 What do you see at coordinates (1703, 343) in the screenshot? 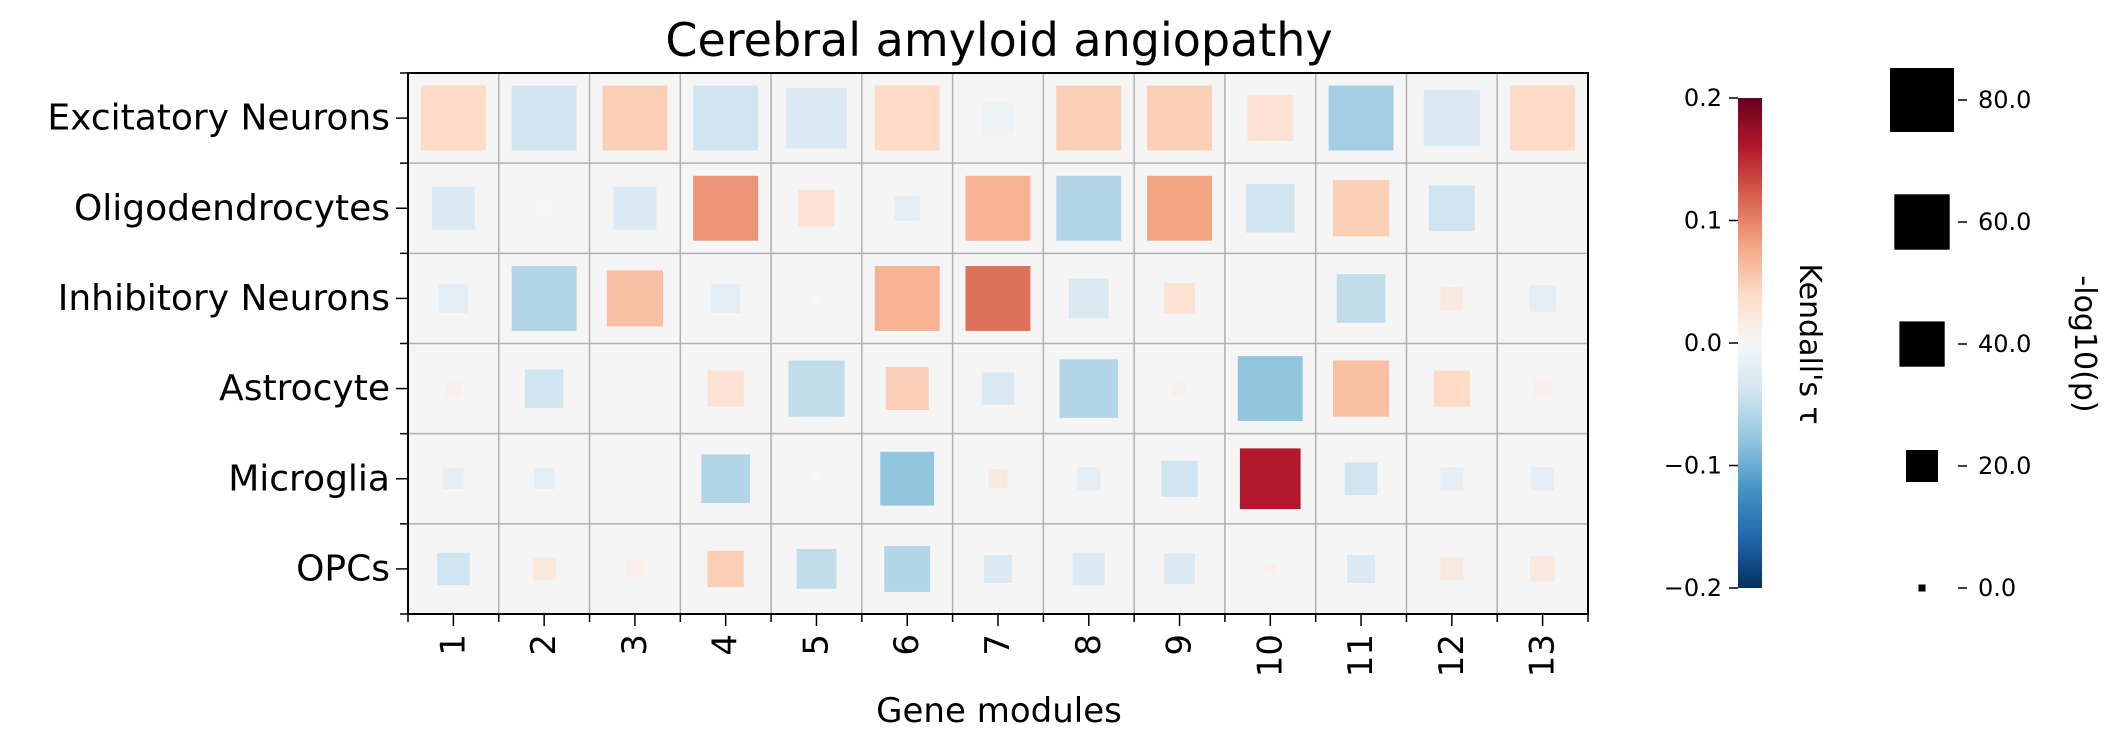
I see `colorbar-tick-label: 0.0` at bounding box center [1703, 343].